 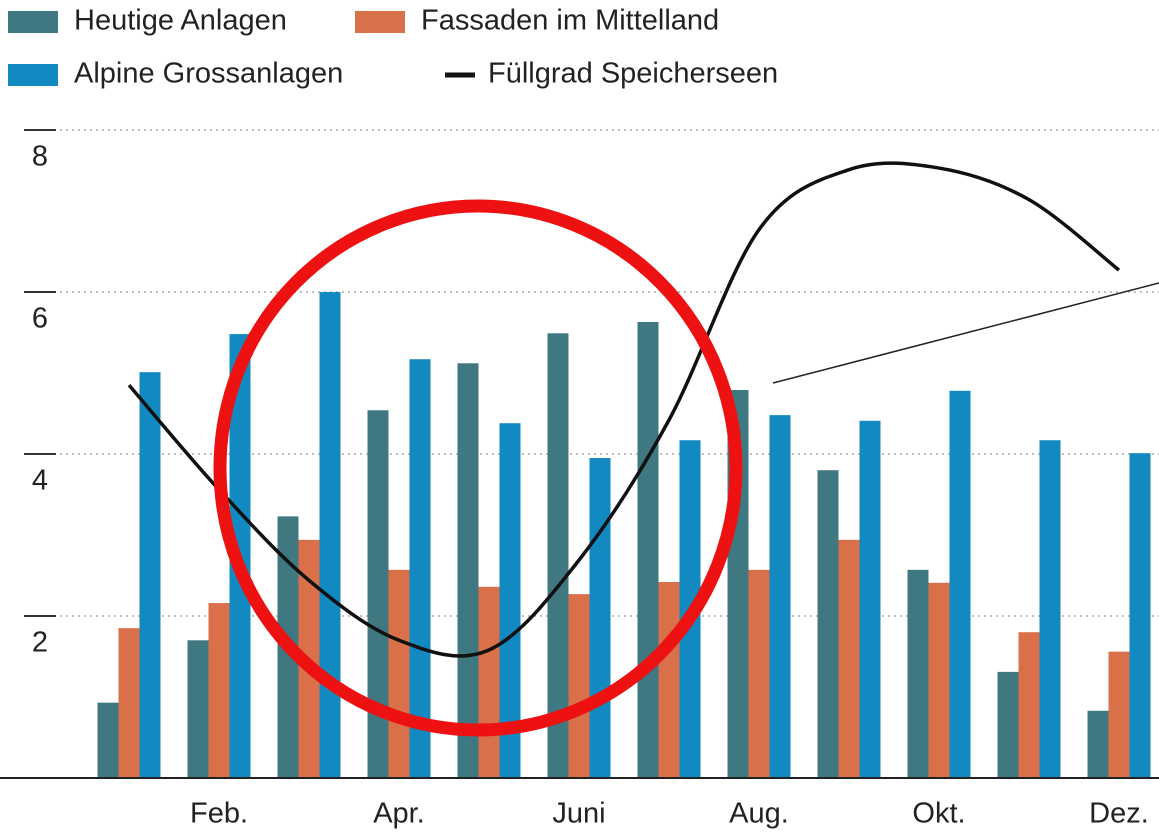 I want to click on y-tick-label: 4, so click(x=40, y=481).